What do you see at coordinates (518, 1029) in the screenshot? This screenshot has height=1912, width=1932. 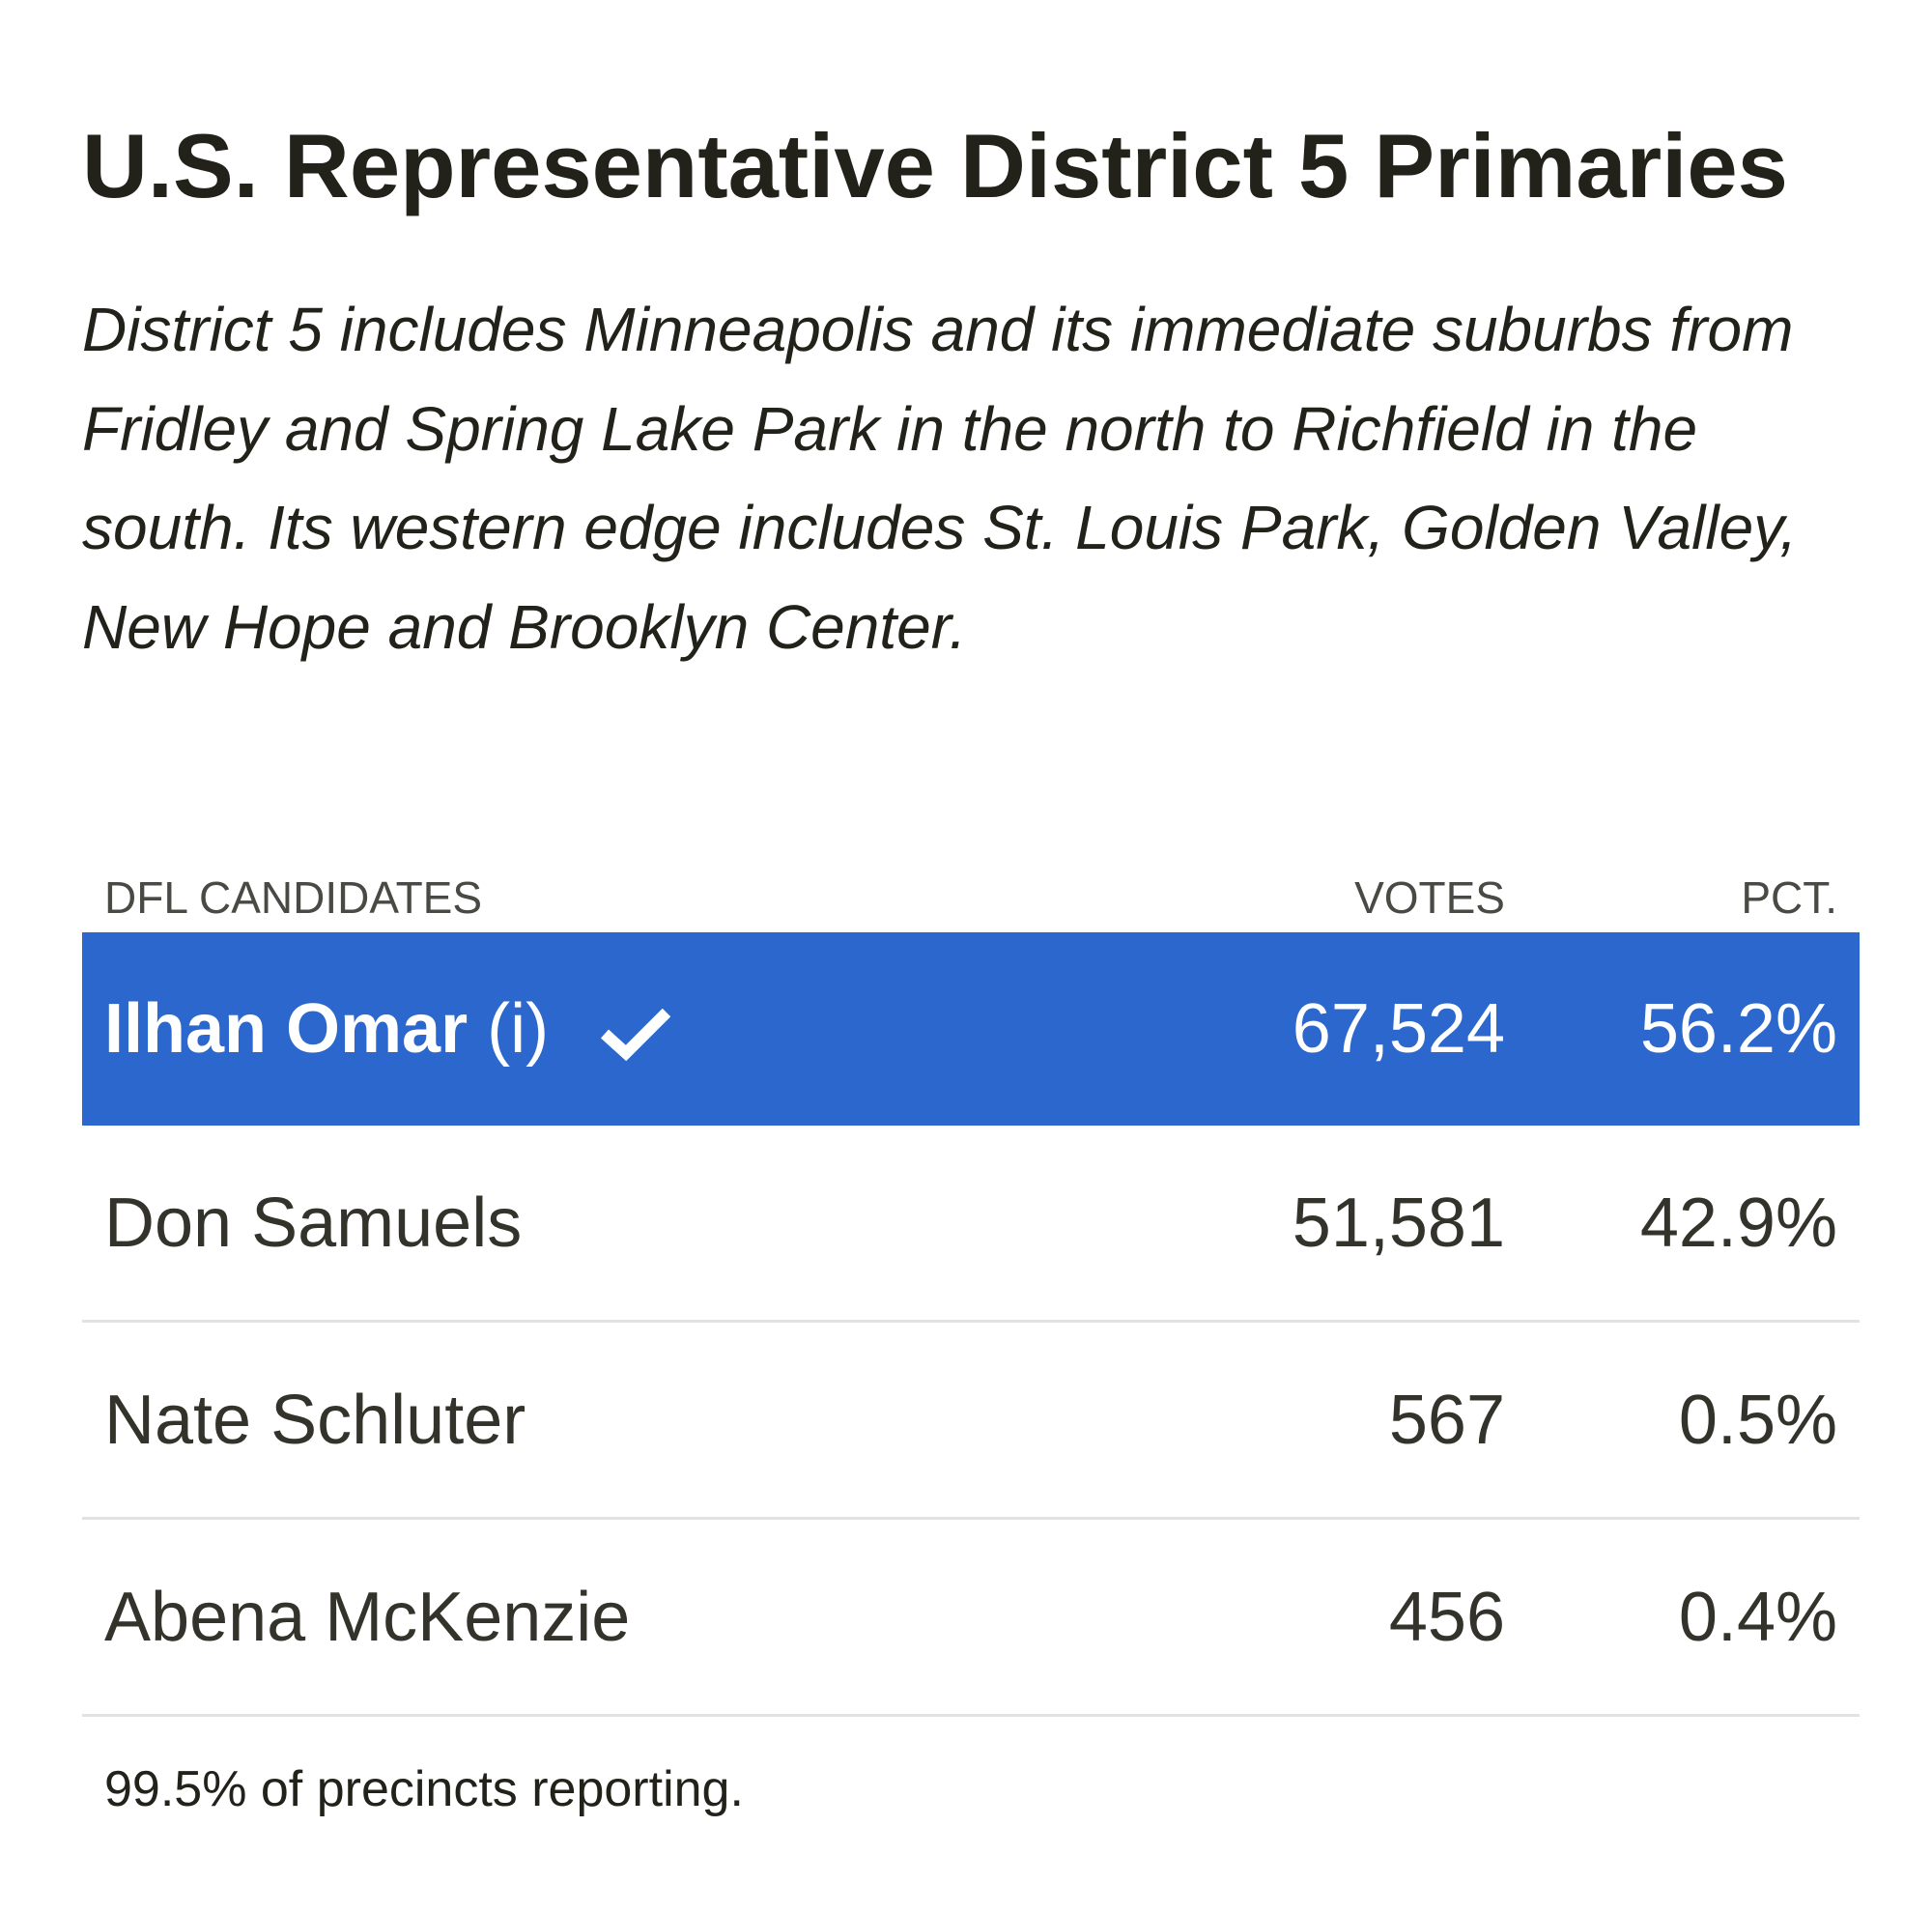 I see `incumbent-note: (i)` at bounding box center [518, 1029].